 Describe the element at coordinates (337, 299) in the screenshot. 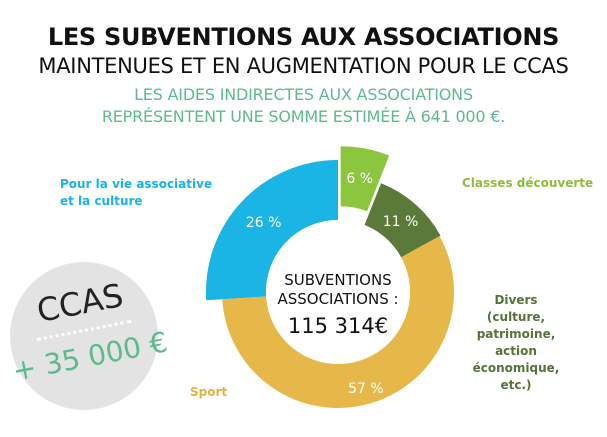

I see `center-label-line2: ASSOCIATIONS :` at that location.